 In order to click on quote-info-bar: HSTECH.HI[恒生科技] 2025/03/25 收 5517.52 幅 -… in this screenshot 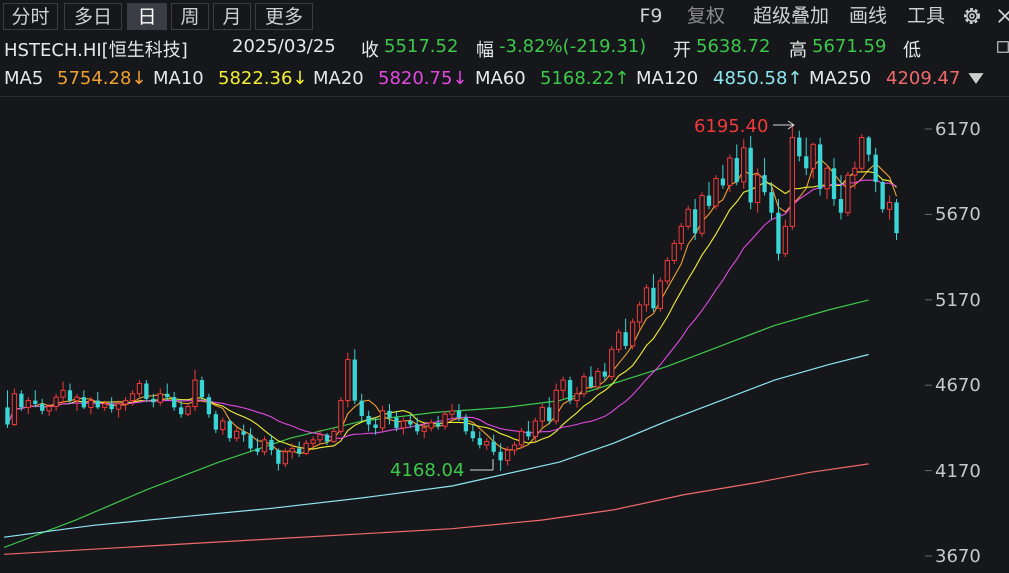, I will do `click(504, 48)`.